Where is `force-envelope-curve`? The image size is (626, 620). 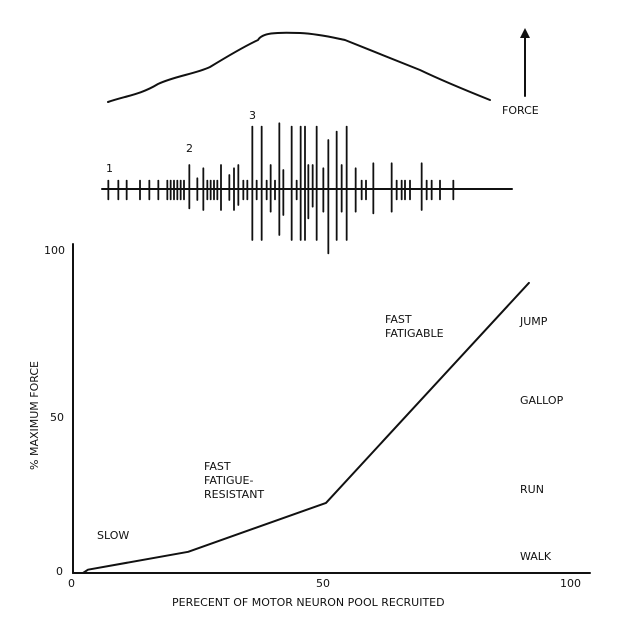 force-envelope-curve is located at coordinates (299, 67).